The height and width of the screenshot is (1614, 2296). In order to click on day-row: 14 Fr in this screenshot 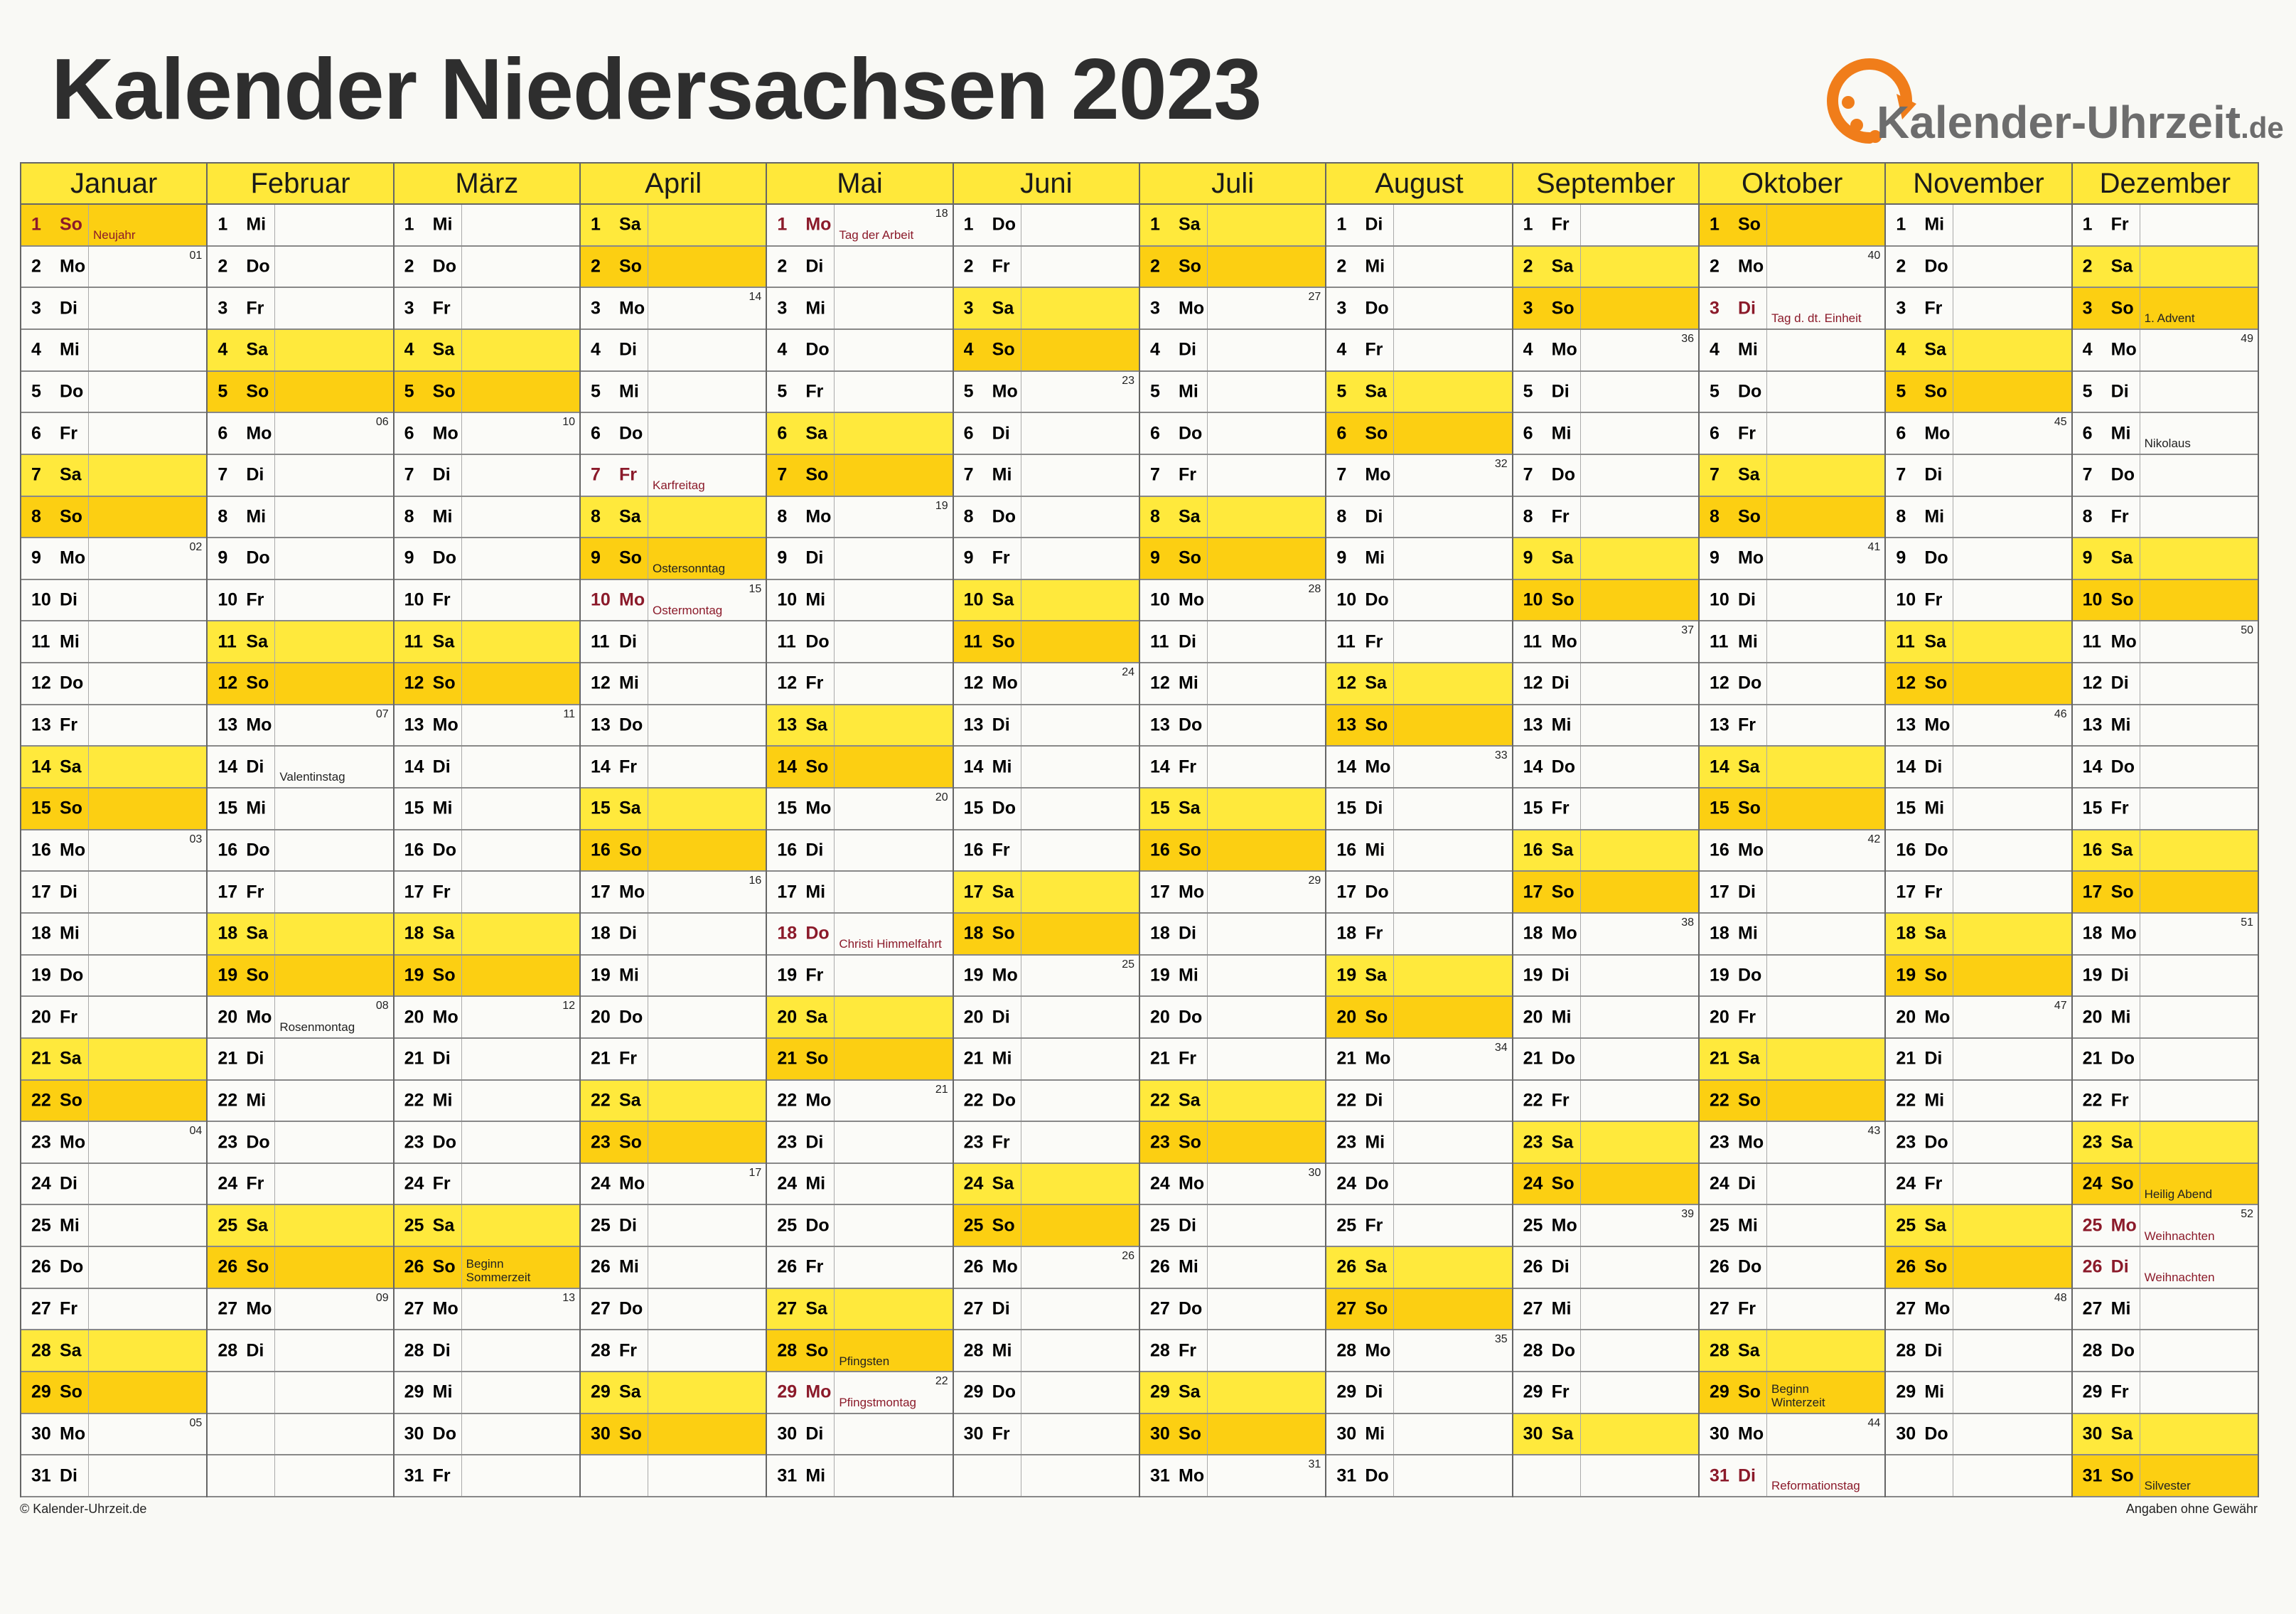, I will do `click(1233, 768)`.